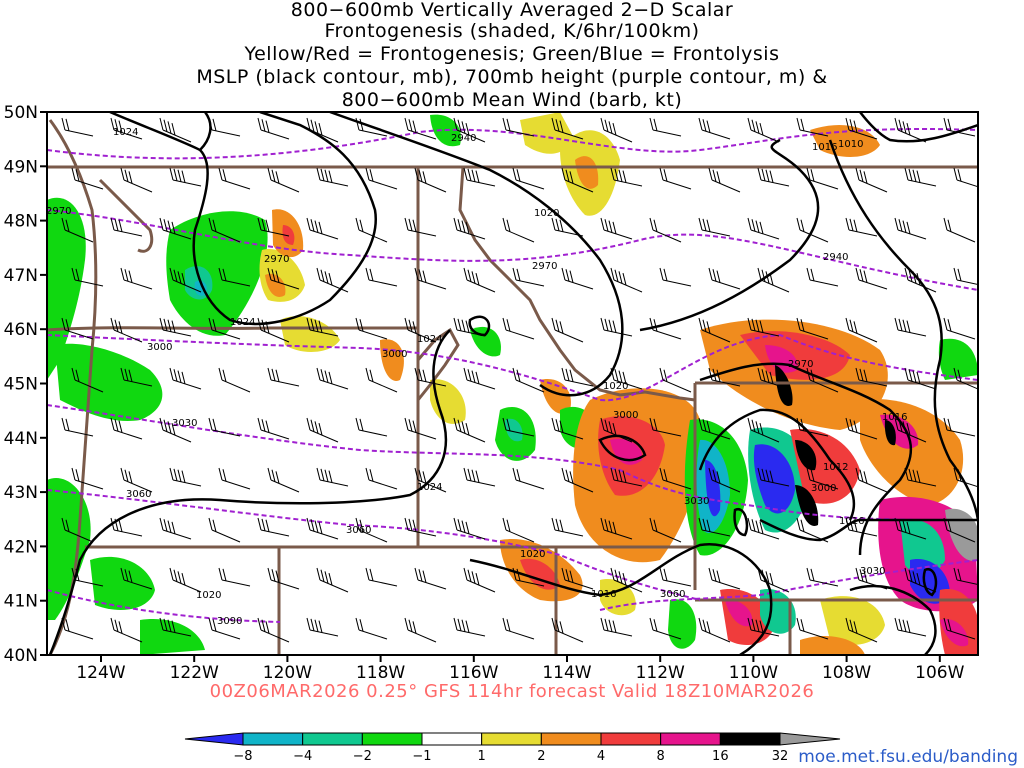 Image resolution: width=1024 pixels, height=768 pixels. I want to click on mslp-label: 1020, so click(546, 213).